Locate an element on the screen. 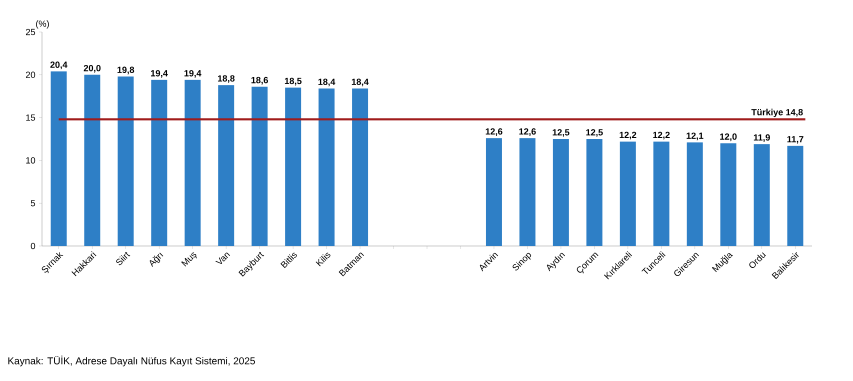 This screenshot has width=853, height=381. y-tick-label: 15 is located at coordinates (31, 117).